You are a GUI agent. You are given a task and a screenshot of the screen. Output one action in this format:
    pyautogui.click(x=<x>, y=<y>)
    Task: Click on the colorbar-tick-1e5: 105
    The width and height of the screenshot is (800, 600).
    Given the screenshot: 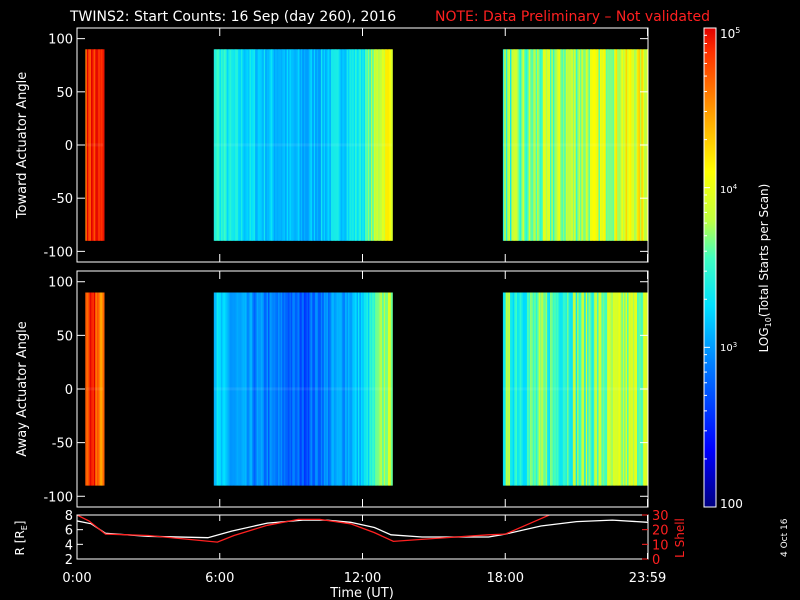 What is the action you would take?
    pyautogui.click(x=730, y=33)
    